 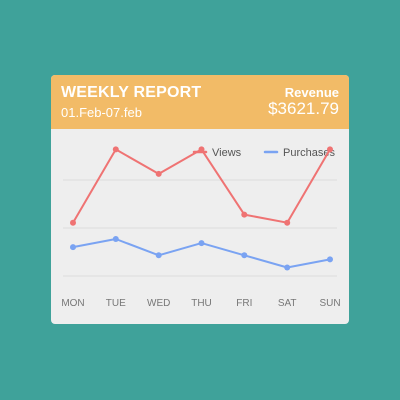 I want to click on legend-label-purchases: Purchases, so click(x=309, y=153).